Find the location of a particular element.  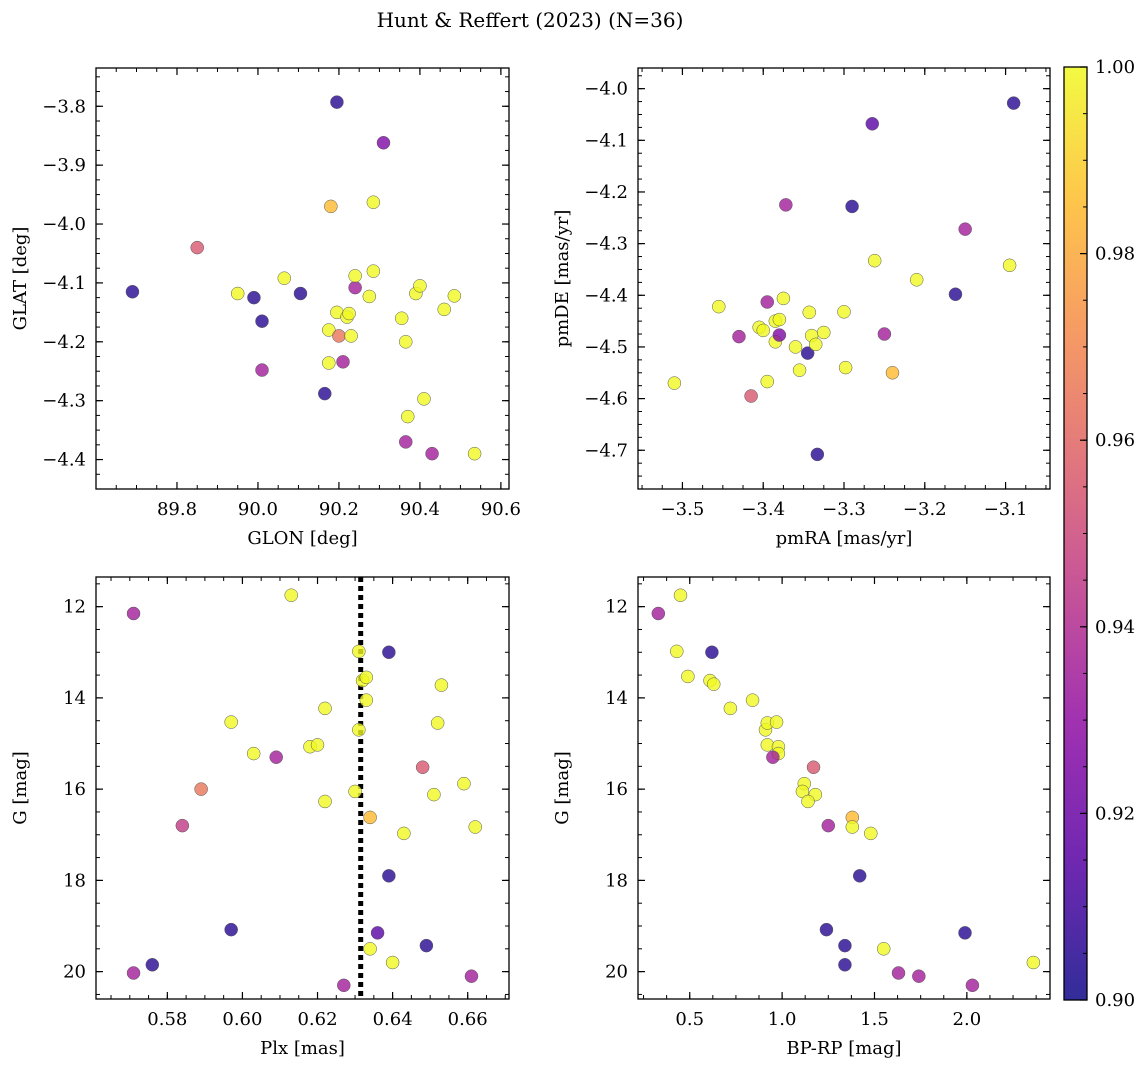

y-tick-label: −4.7 is located at coordinates (606, 450).